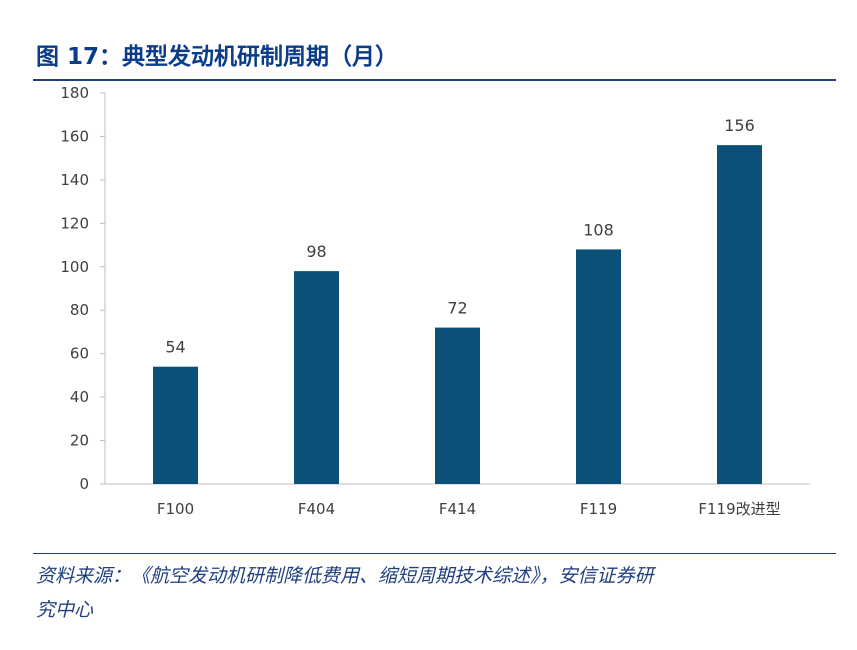 The width and height of the screenshot is (857, 650). Describe the element at coordinates (79, 310) in the screenshot. I see `y-tick-label: 80` at that location.